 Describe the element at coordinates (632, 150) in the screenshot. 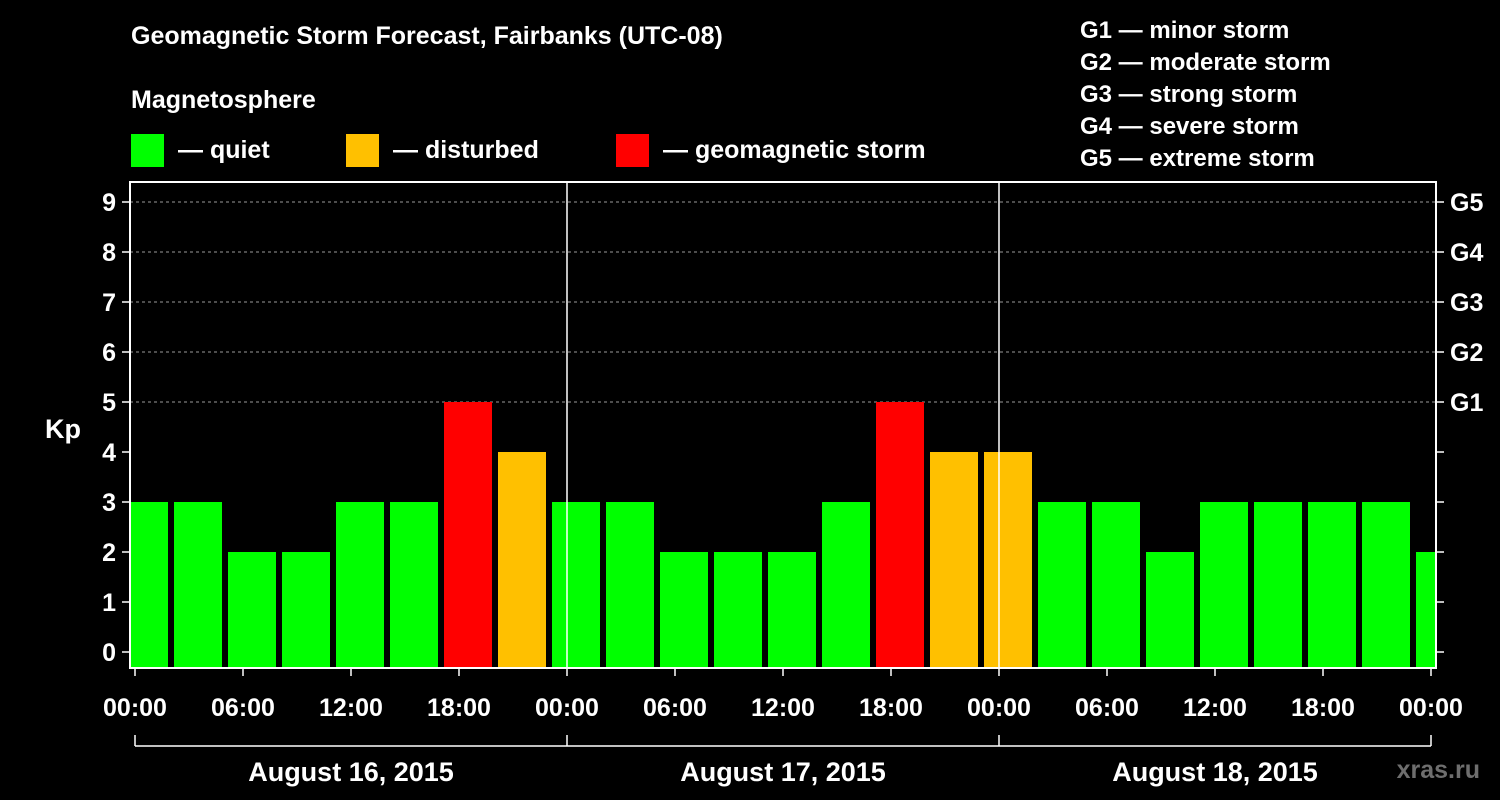

I see `legend-swatch-storm` at that location.